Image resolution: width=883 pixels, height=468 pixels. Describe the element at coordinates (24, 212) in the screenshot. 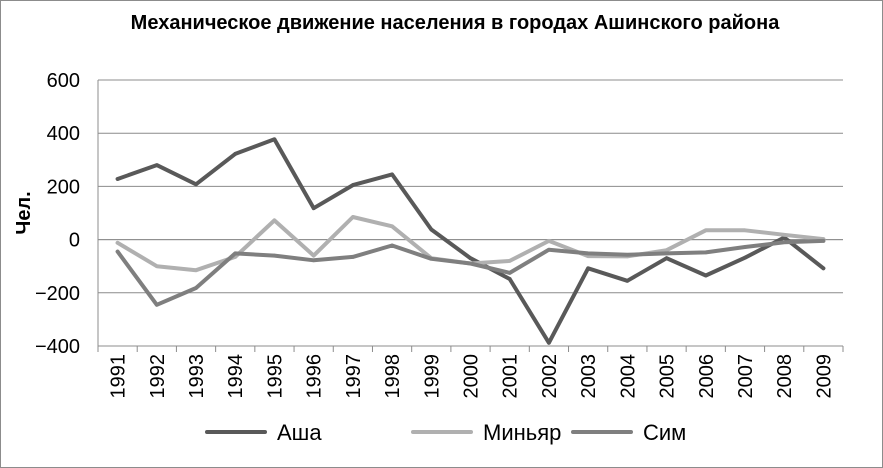

I see `y-axis-label: Чел.` at that location.